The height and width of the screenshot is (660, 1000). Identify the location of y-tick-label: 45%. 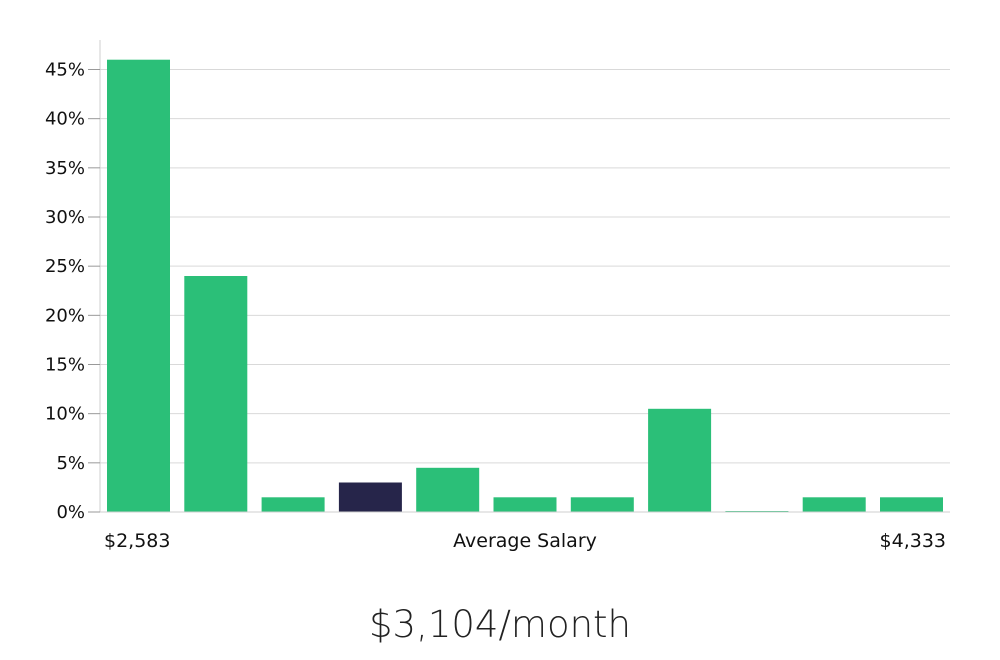
(65, 70).